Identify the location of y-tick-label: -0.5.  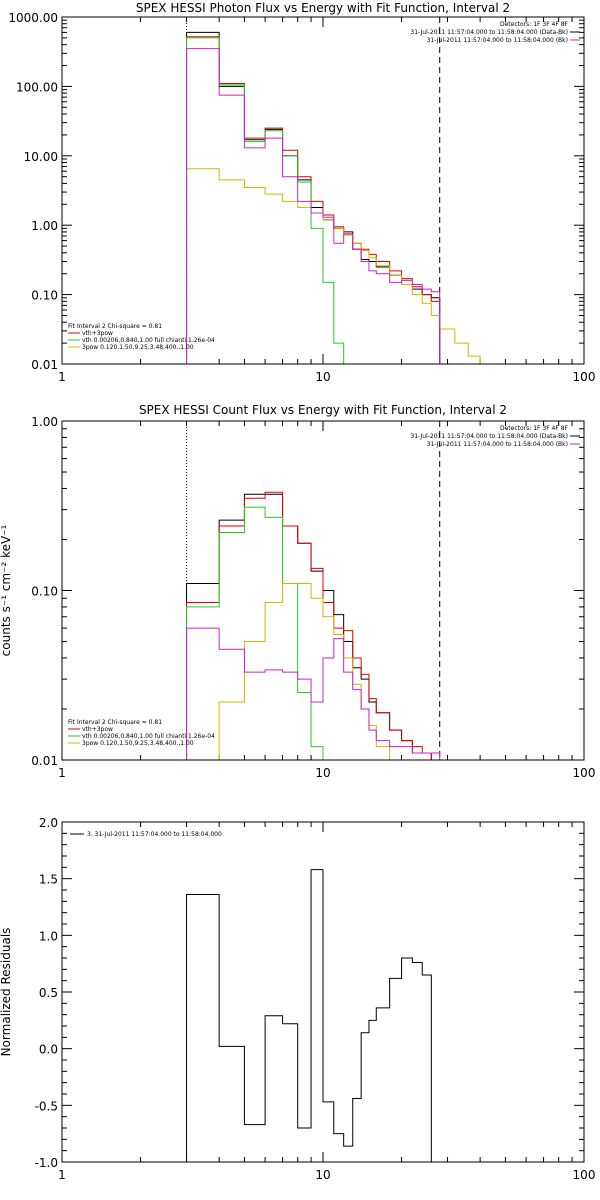
(46, 1106).